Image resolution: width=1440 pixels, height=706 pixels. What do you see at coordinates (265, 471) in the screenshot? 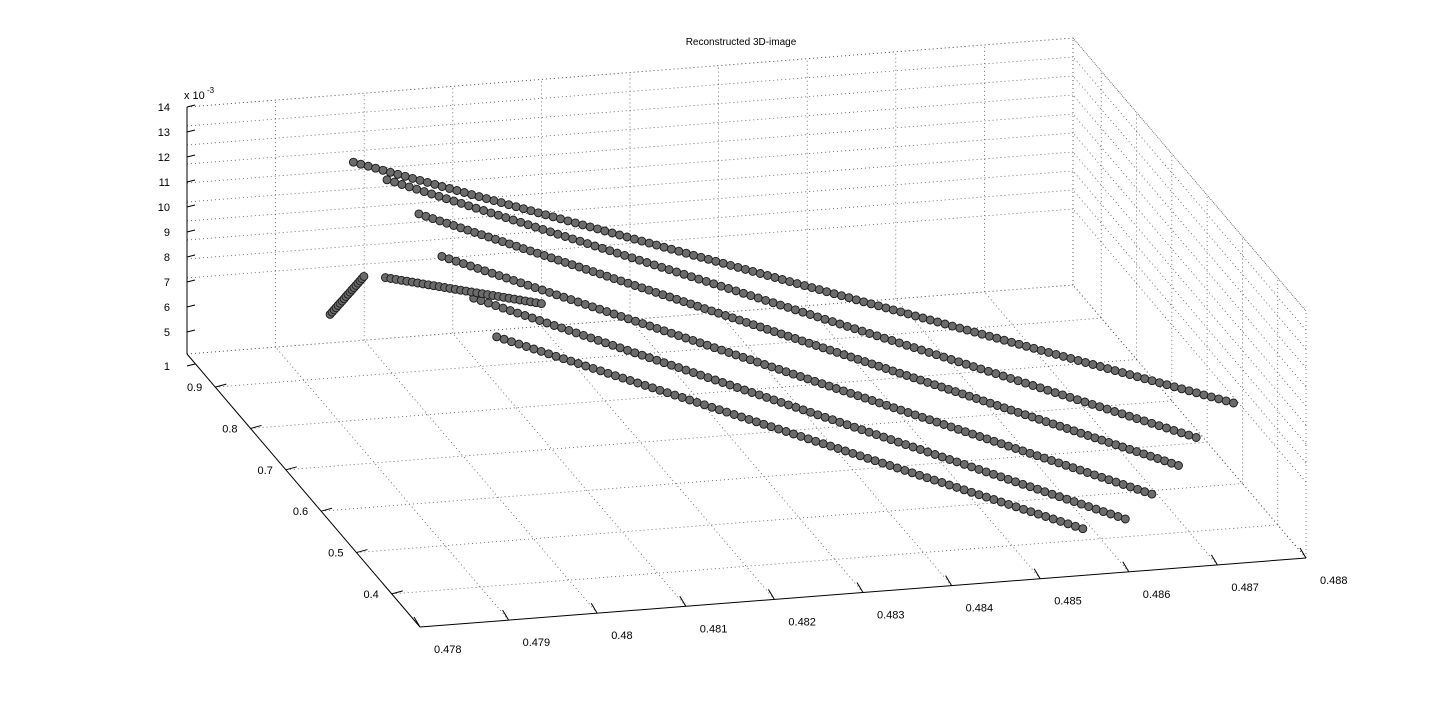
I see `y-tick-label: 0.7` at bounding box center [265, 471].